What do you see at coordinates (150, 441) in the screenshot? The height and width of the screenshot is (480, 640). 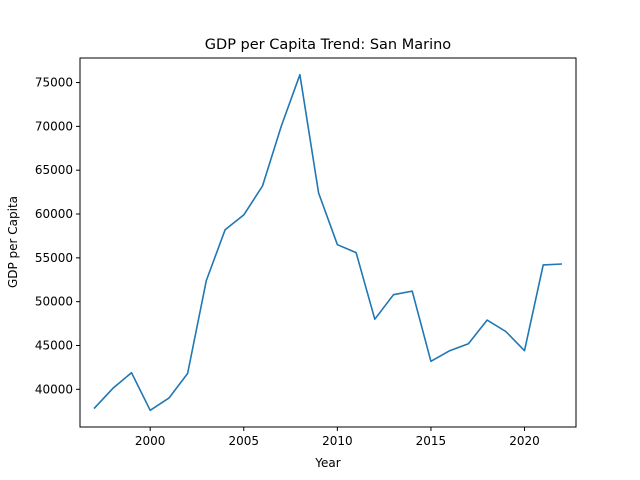 I see `x-tick-label: 2000` at bounding box center [150, 441].